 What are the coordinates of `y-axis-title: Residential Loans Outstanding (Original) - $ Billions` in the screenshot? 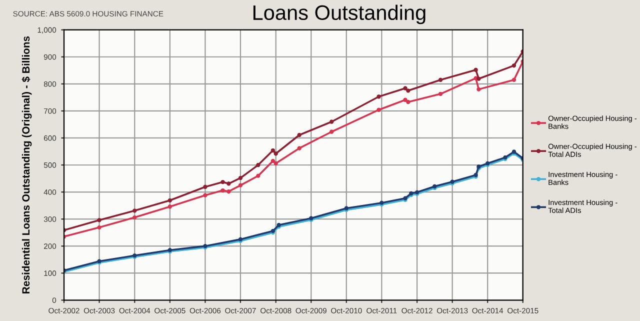 It's located at (27, 165).